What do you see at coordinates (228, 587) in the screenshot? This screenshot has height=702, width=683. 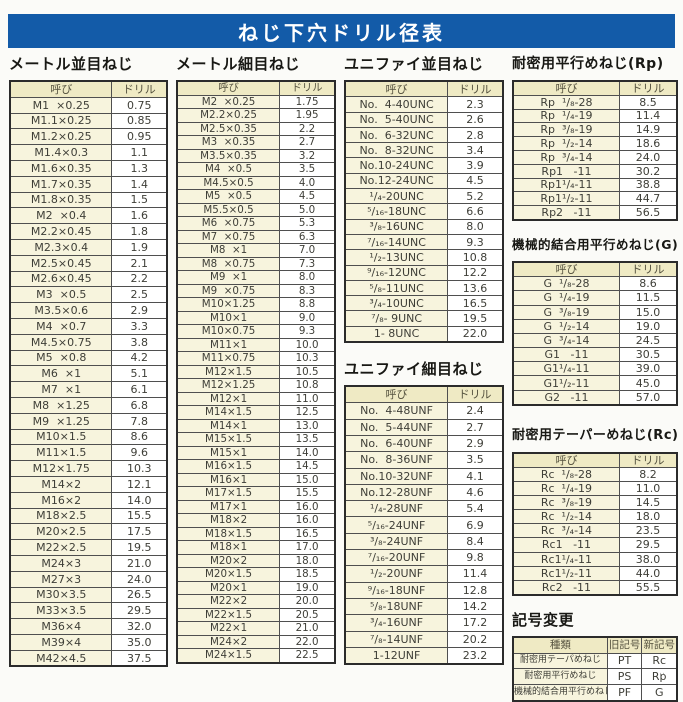 I see `thread-size-cell: M20×1` at bounding box center [228, 587].